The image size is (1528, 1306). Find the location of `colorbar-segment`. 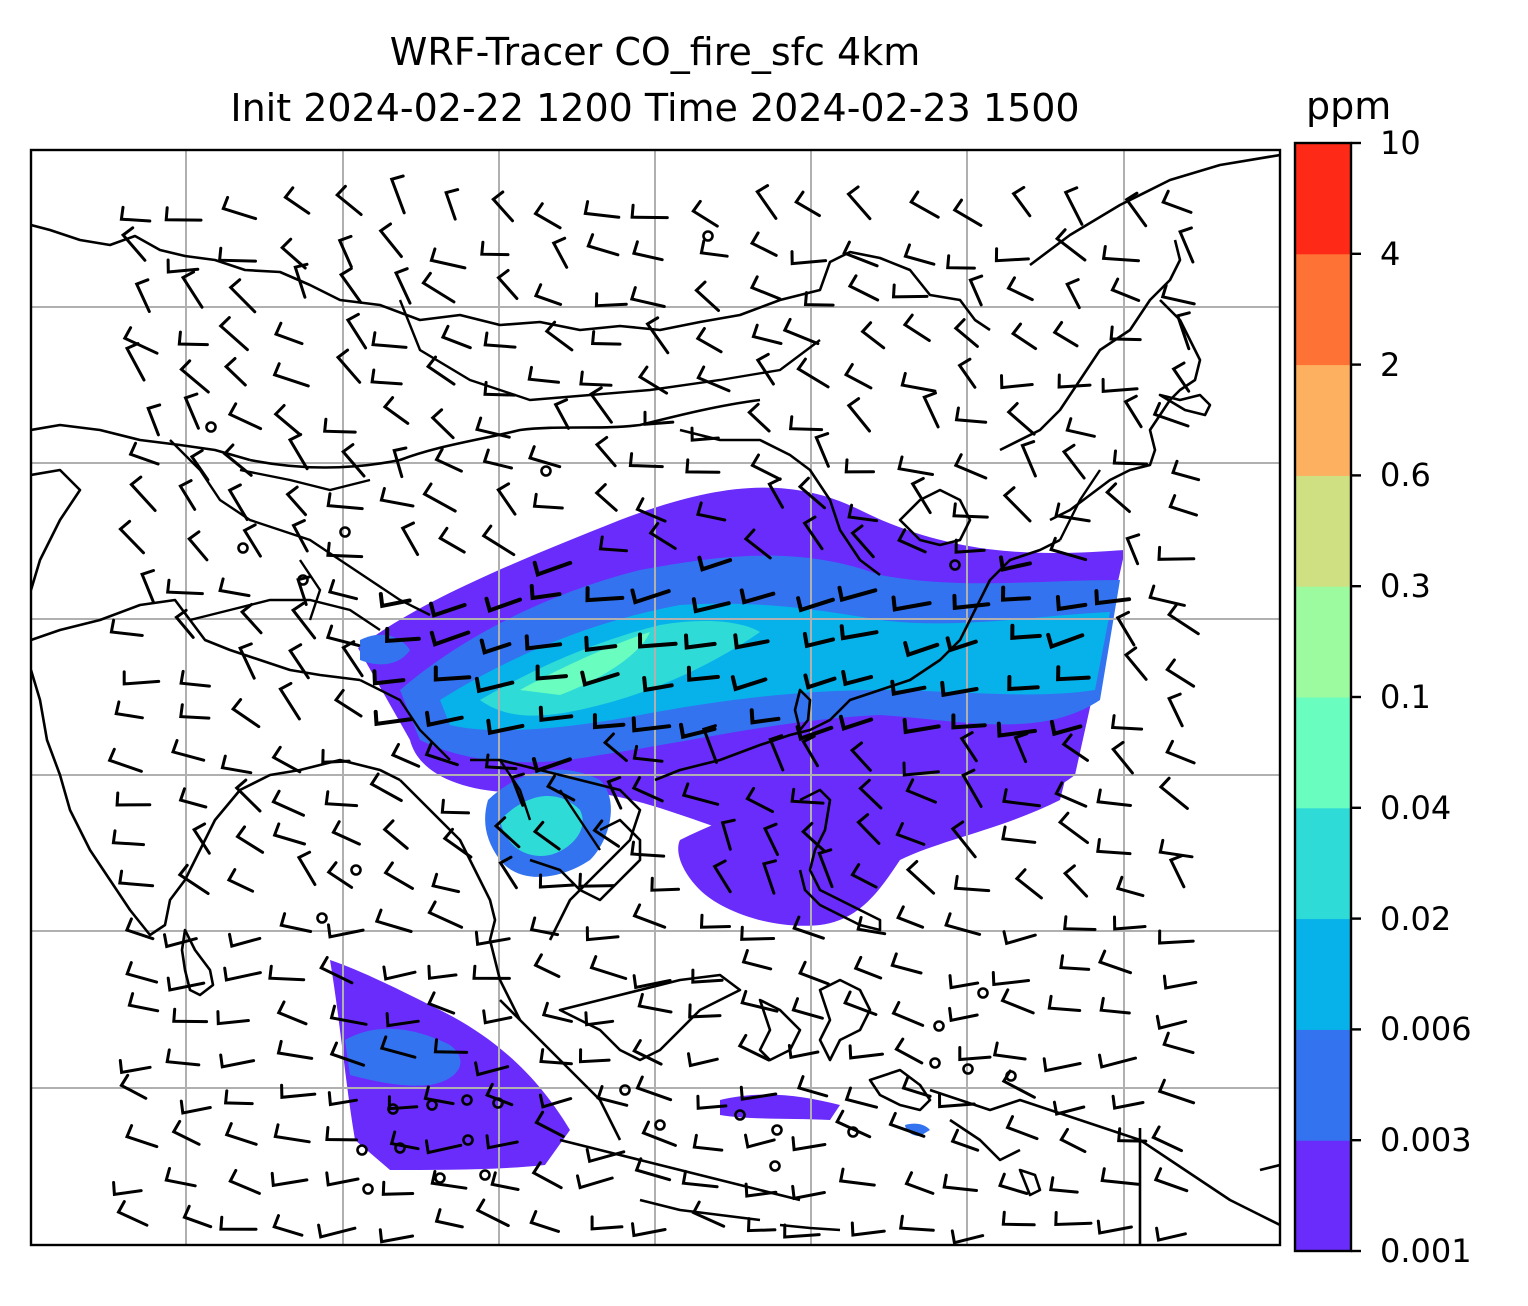

colorbar-segment is located at coordinates (1323, 309).